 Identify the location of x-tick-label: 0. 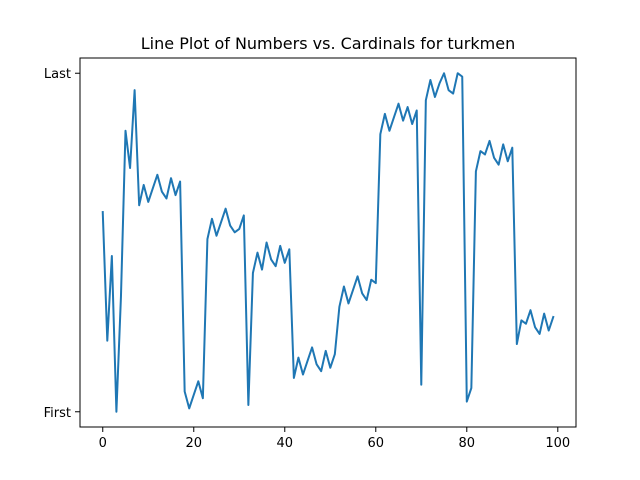
(103, 443).